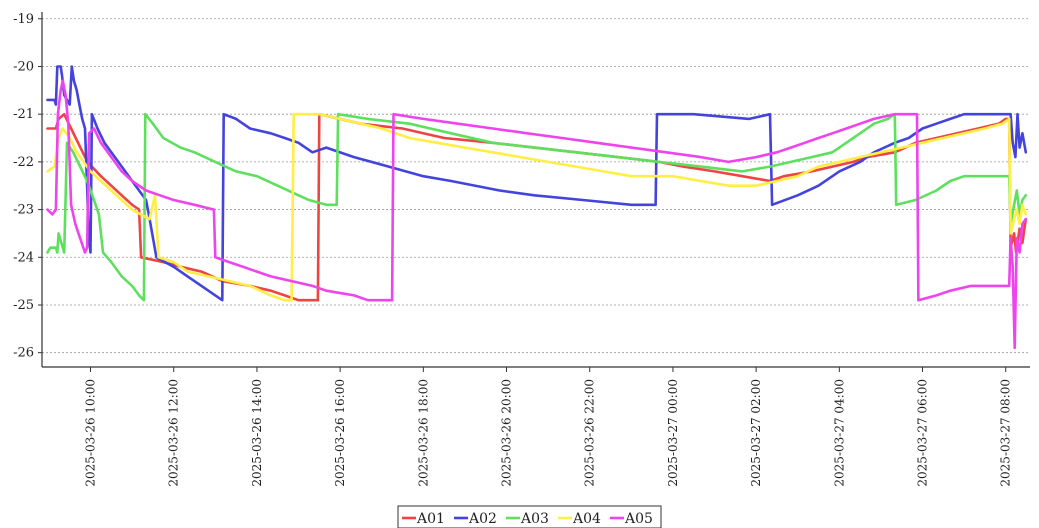 Image resolution: width=1039 pixels, height=528 pixels. I want to click on x-tick-label: 2025-03-26 20:00, so click(507, 433).